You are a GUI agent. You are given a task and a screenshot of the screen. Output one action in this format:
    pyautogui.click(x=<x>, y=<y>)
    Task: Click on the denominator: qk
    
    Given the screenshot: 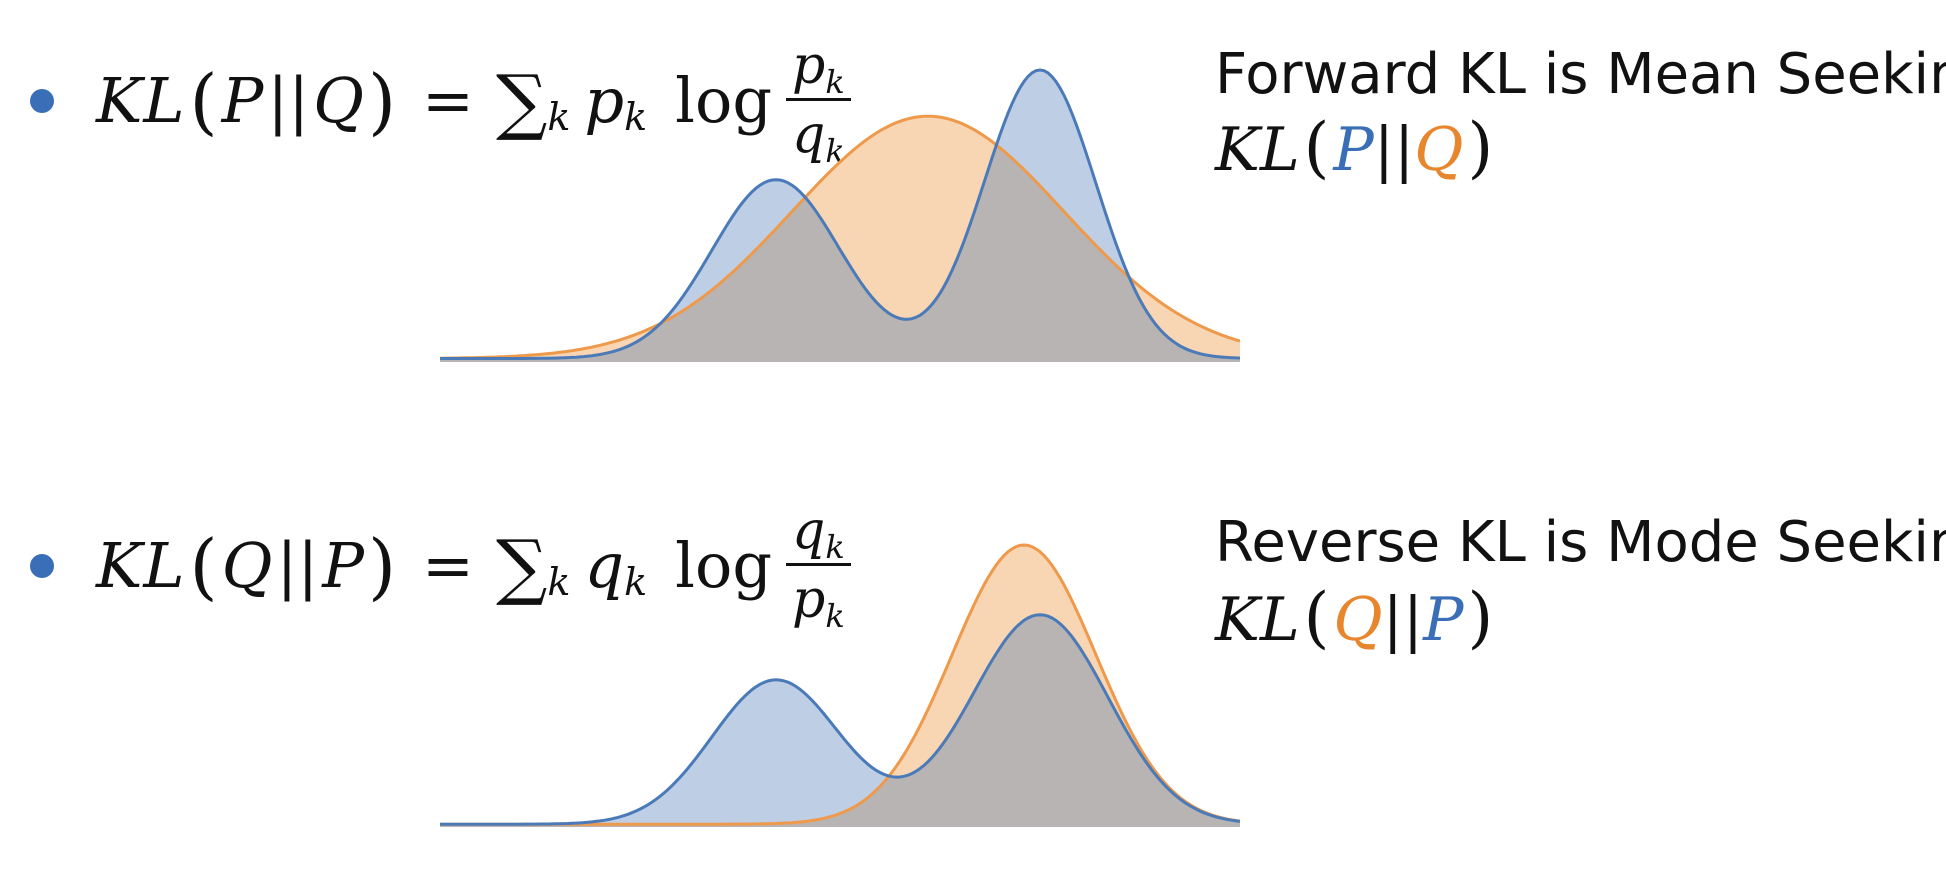 What is the action you would take?
    pyautogui.click(x=818, y=132)
    